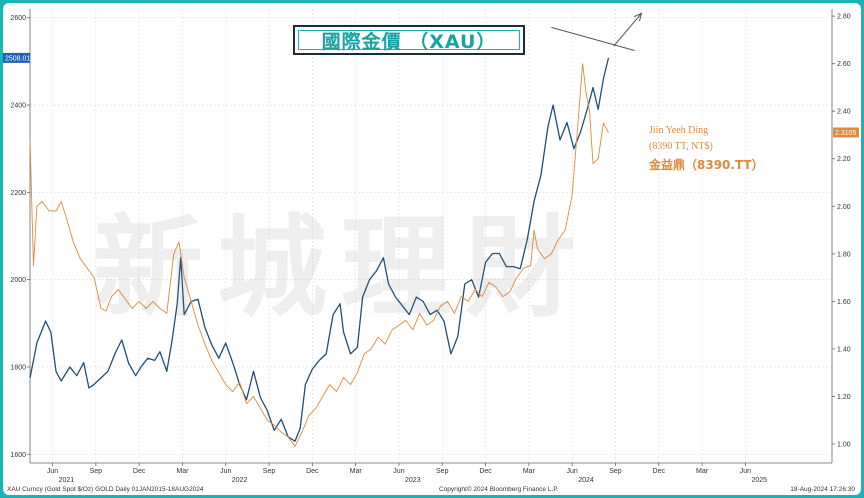  I want to click on right-last-value-box, so click(846, 132).